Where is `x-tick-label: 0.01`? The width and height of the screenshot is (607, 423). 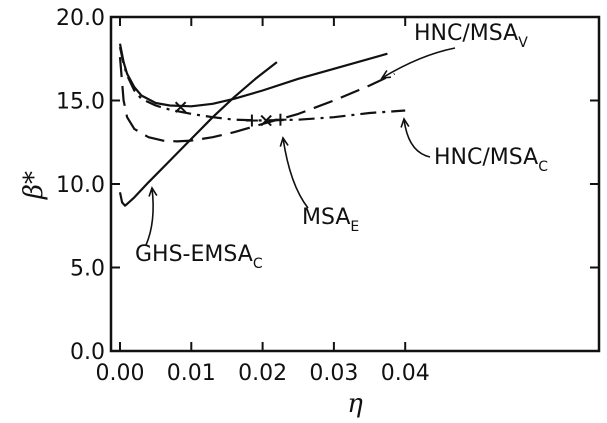
x-tick-label: 0.01 is located at coordinates (191, 373).